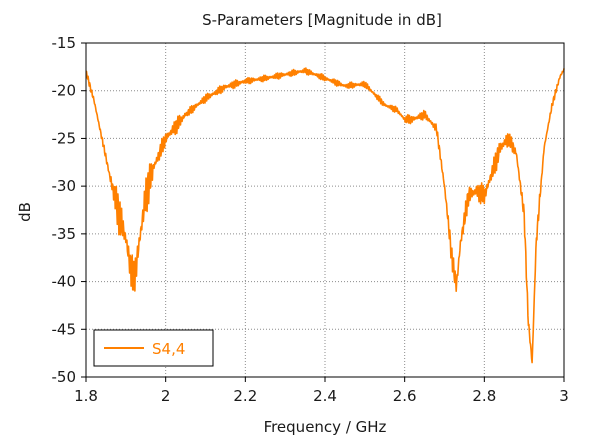 The height and width of the screenshot is (439, 605). What do you see at coordinates (325, 427) in the screenshot?
I see `x-axis-label: Frequency / GHz` at bounding box center [325, 427].